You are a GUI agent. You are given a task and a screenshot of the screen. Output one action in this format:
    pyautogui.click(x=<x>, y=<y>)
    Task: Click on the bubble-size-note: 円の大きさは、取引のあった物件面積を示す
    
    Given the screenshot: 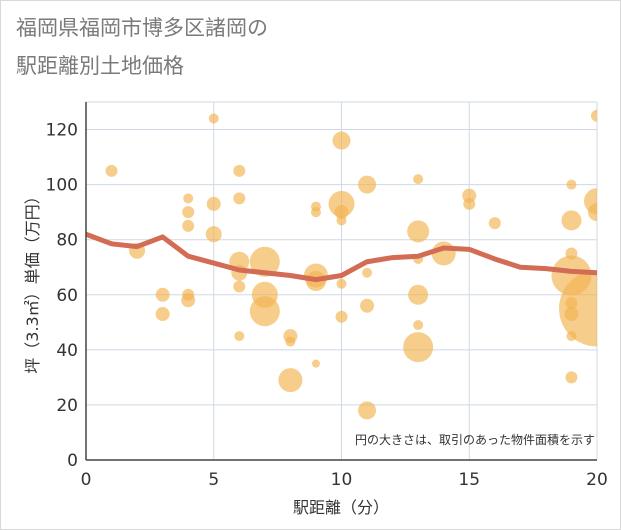 What is the action you would take?
    pyautogui.click(x=475, y=439)
    